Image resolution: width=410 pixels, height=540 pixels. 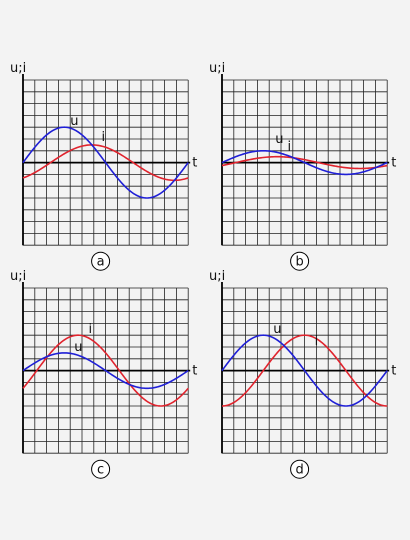 I want to click on panel-a-caption: a, so click(x=101, y=262).